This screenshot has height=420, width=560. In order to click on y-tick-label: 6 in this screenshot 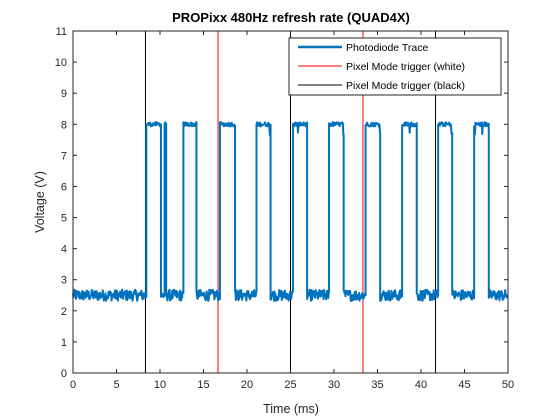, I will do `click(64, 187)`.